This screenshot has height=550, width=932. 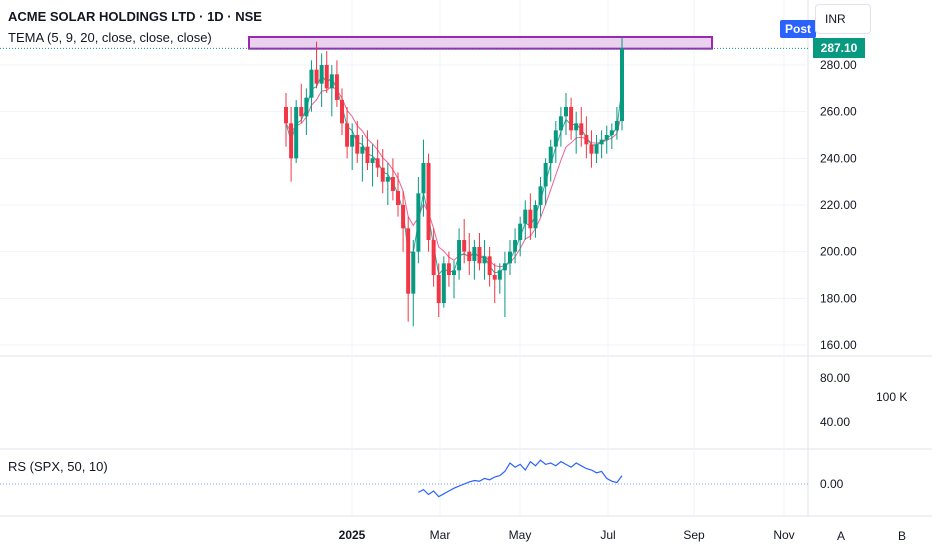 I want to click on time-tick-label: Nov, so click(x=783, y=535).